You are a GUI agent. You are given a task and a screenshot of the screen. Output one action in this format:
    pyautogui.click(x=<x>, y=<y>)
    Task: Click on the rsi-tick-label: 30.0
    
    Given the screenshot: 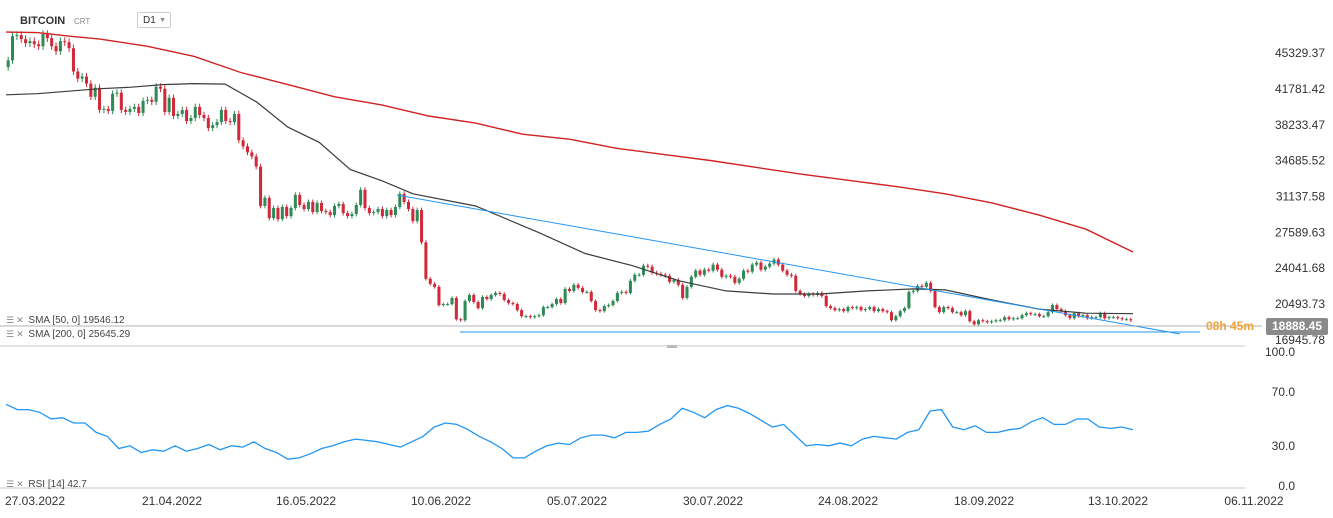 What is the action you would take?
    pyautogui.click(x=1284, y=446)
    